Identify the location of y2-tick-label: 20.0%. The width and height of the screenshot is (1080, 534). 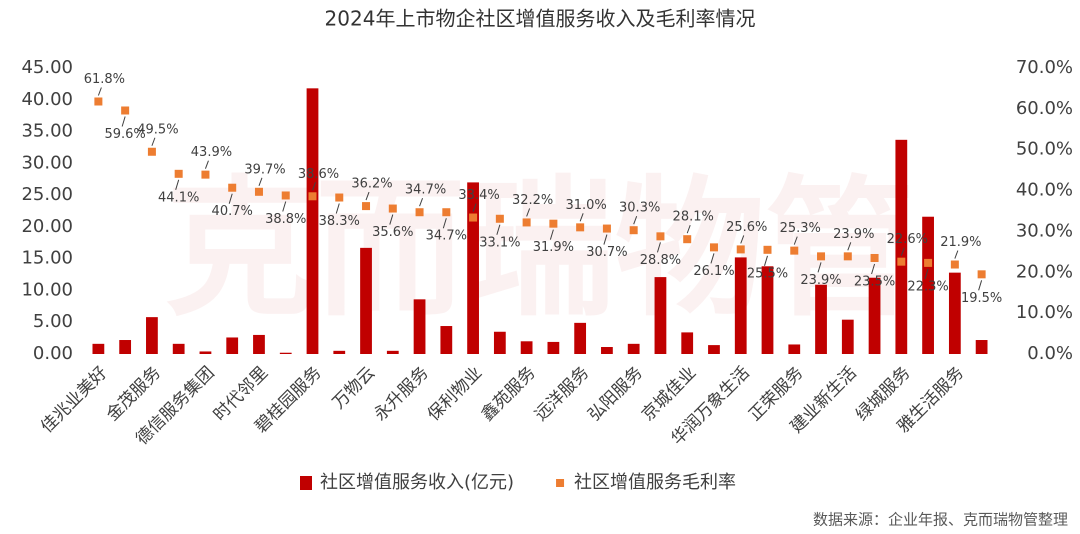
(1044, 271).